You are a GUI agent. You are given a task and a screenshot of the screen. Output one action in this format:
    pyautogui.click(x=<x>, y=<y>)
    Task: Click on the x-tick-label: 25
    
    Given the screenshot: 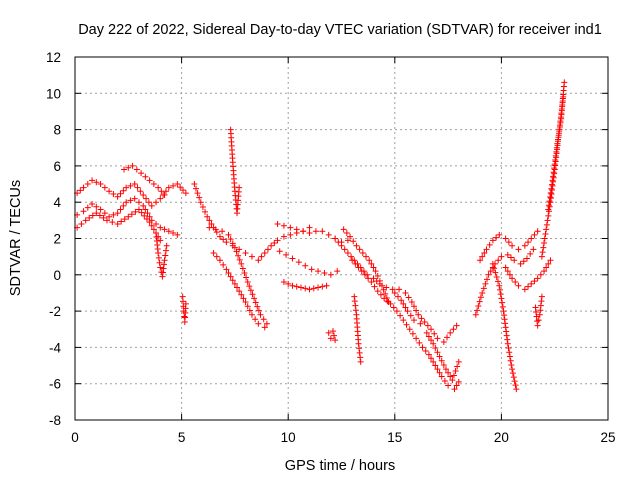 What is the action you would take?
    pyautogui.click(x=607, y=437)
    